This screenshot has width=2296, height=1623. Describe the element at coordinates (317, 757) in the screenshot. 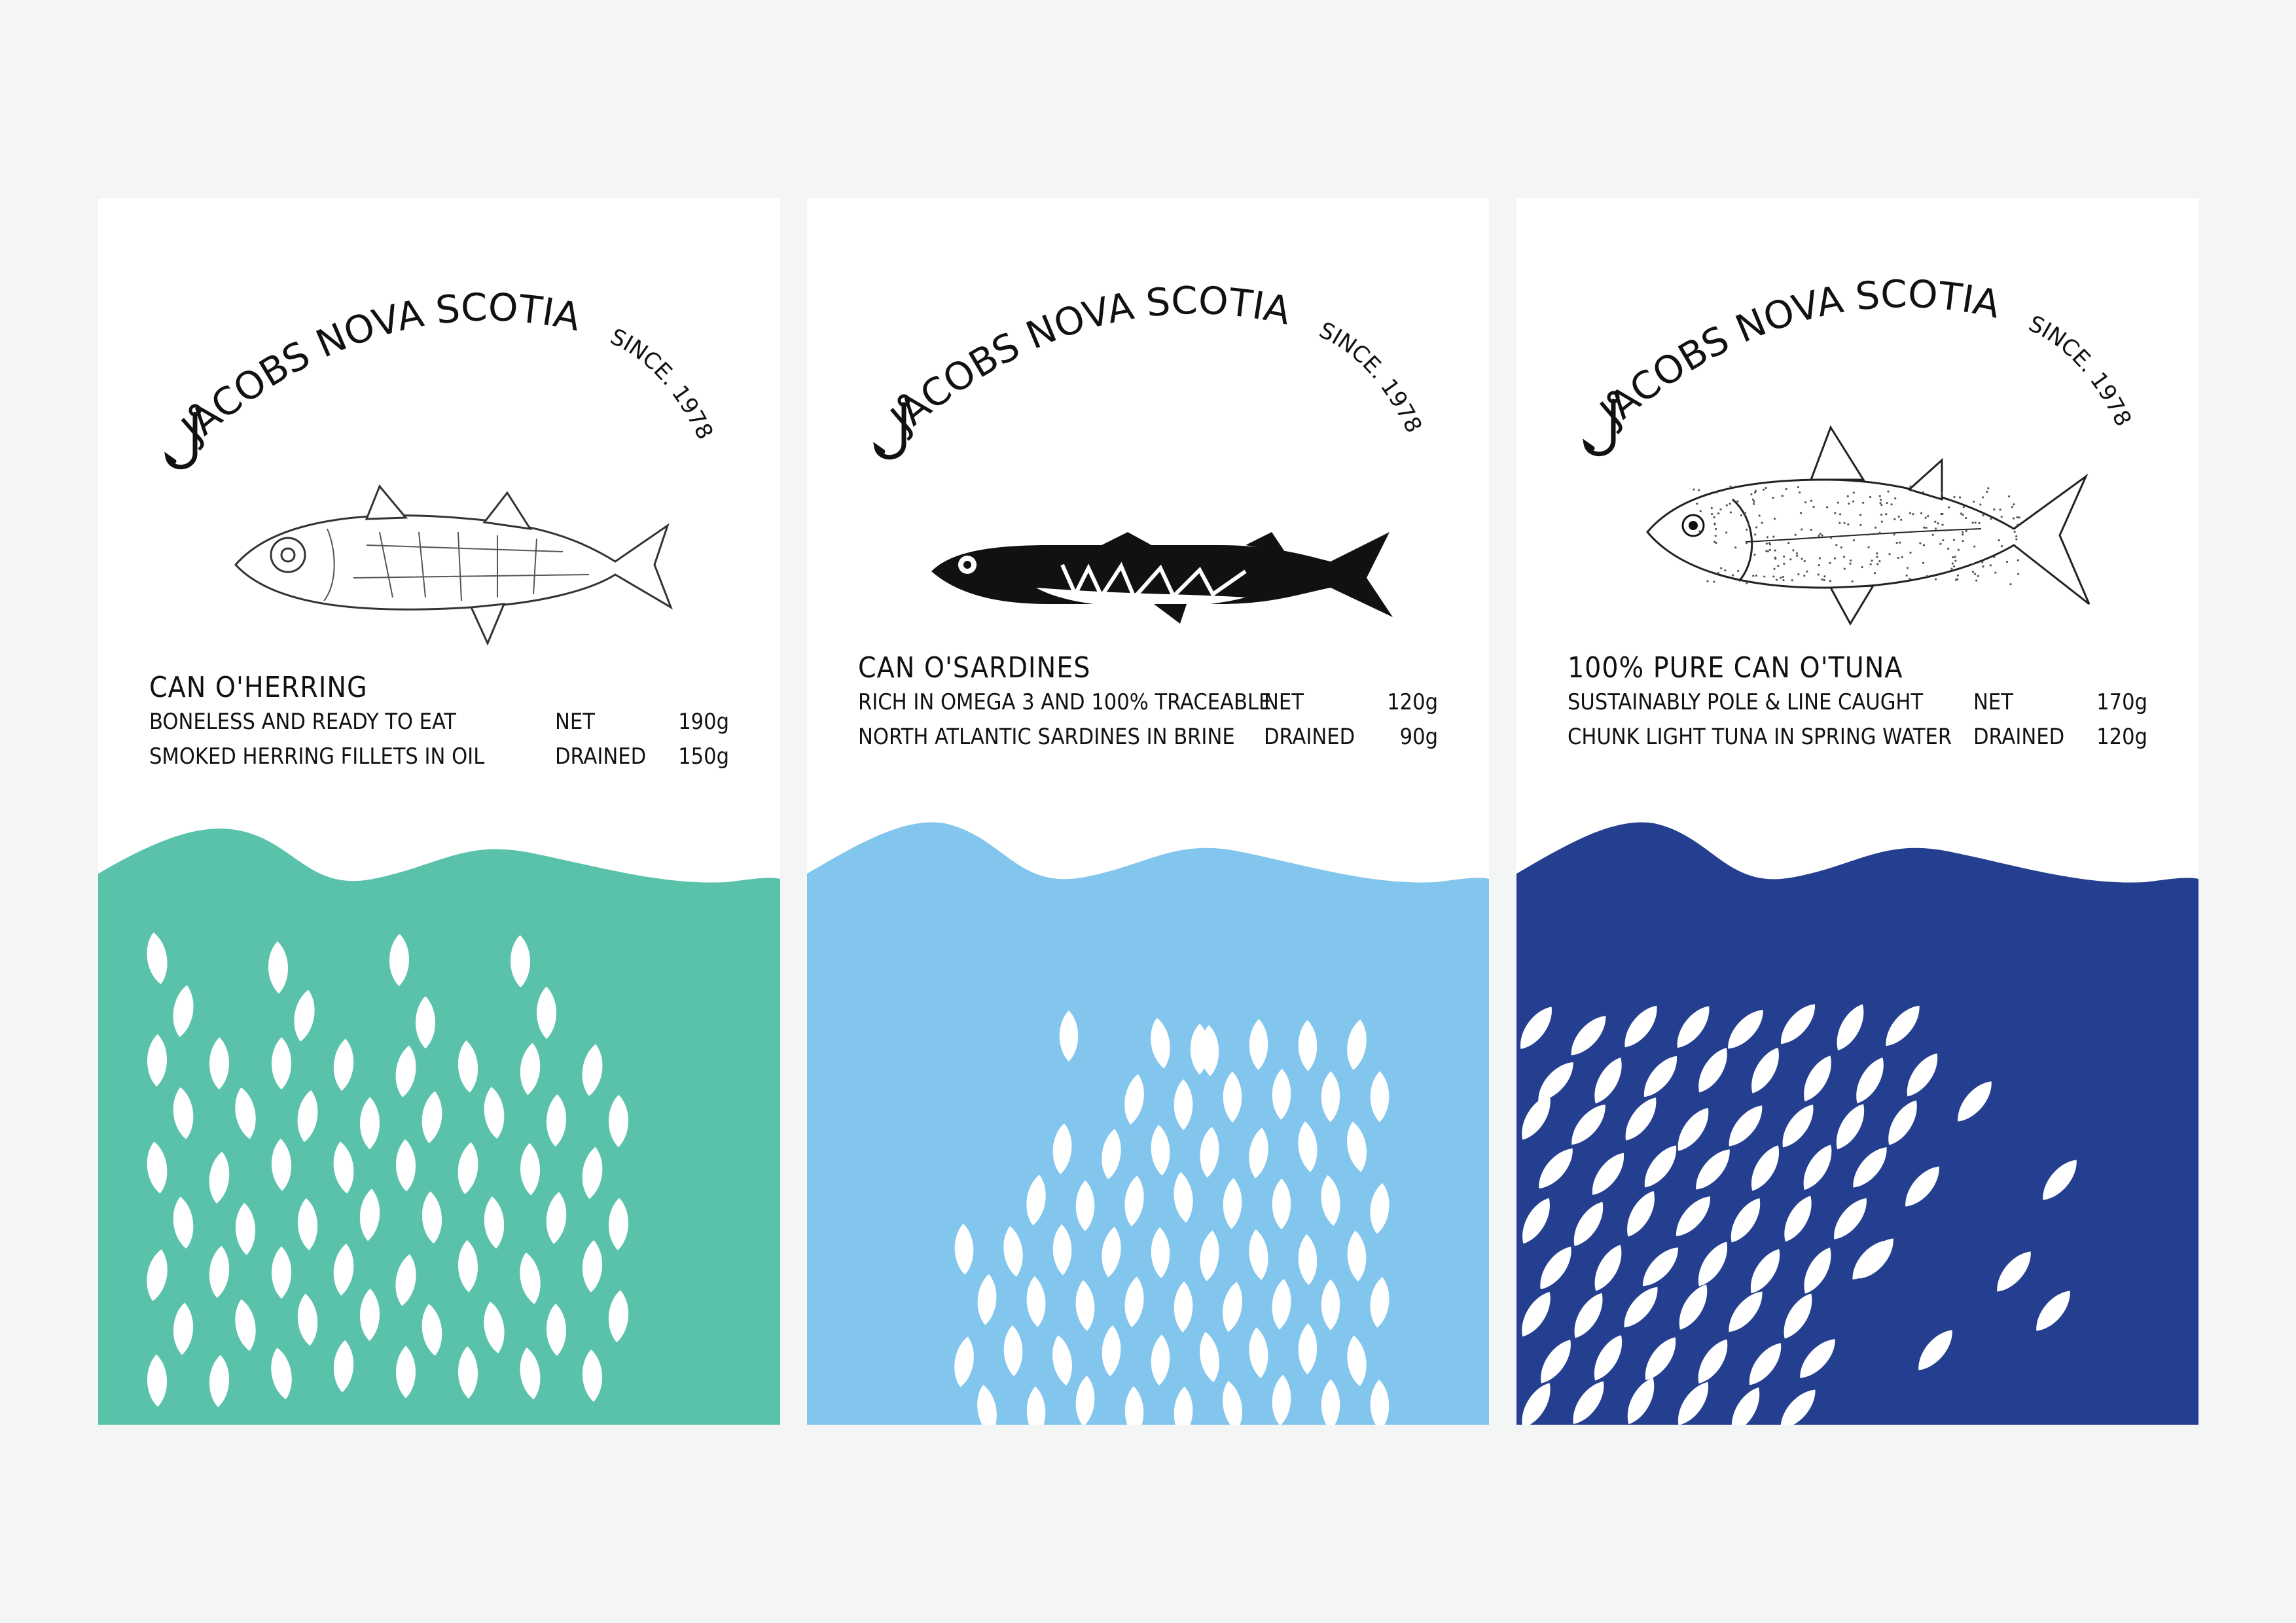

I see `product-description: SMOKED HERRING FILLETS IN OIL` at that location.